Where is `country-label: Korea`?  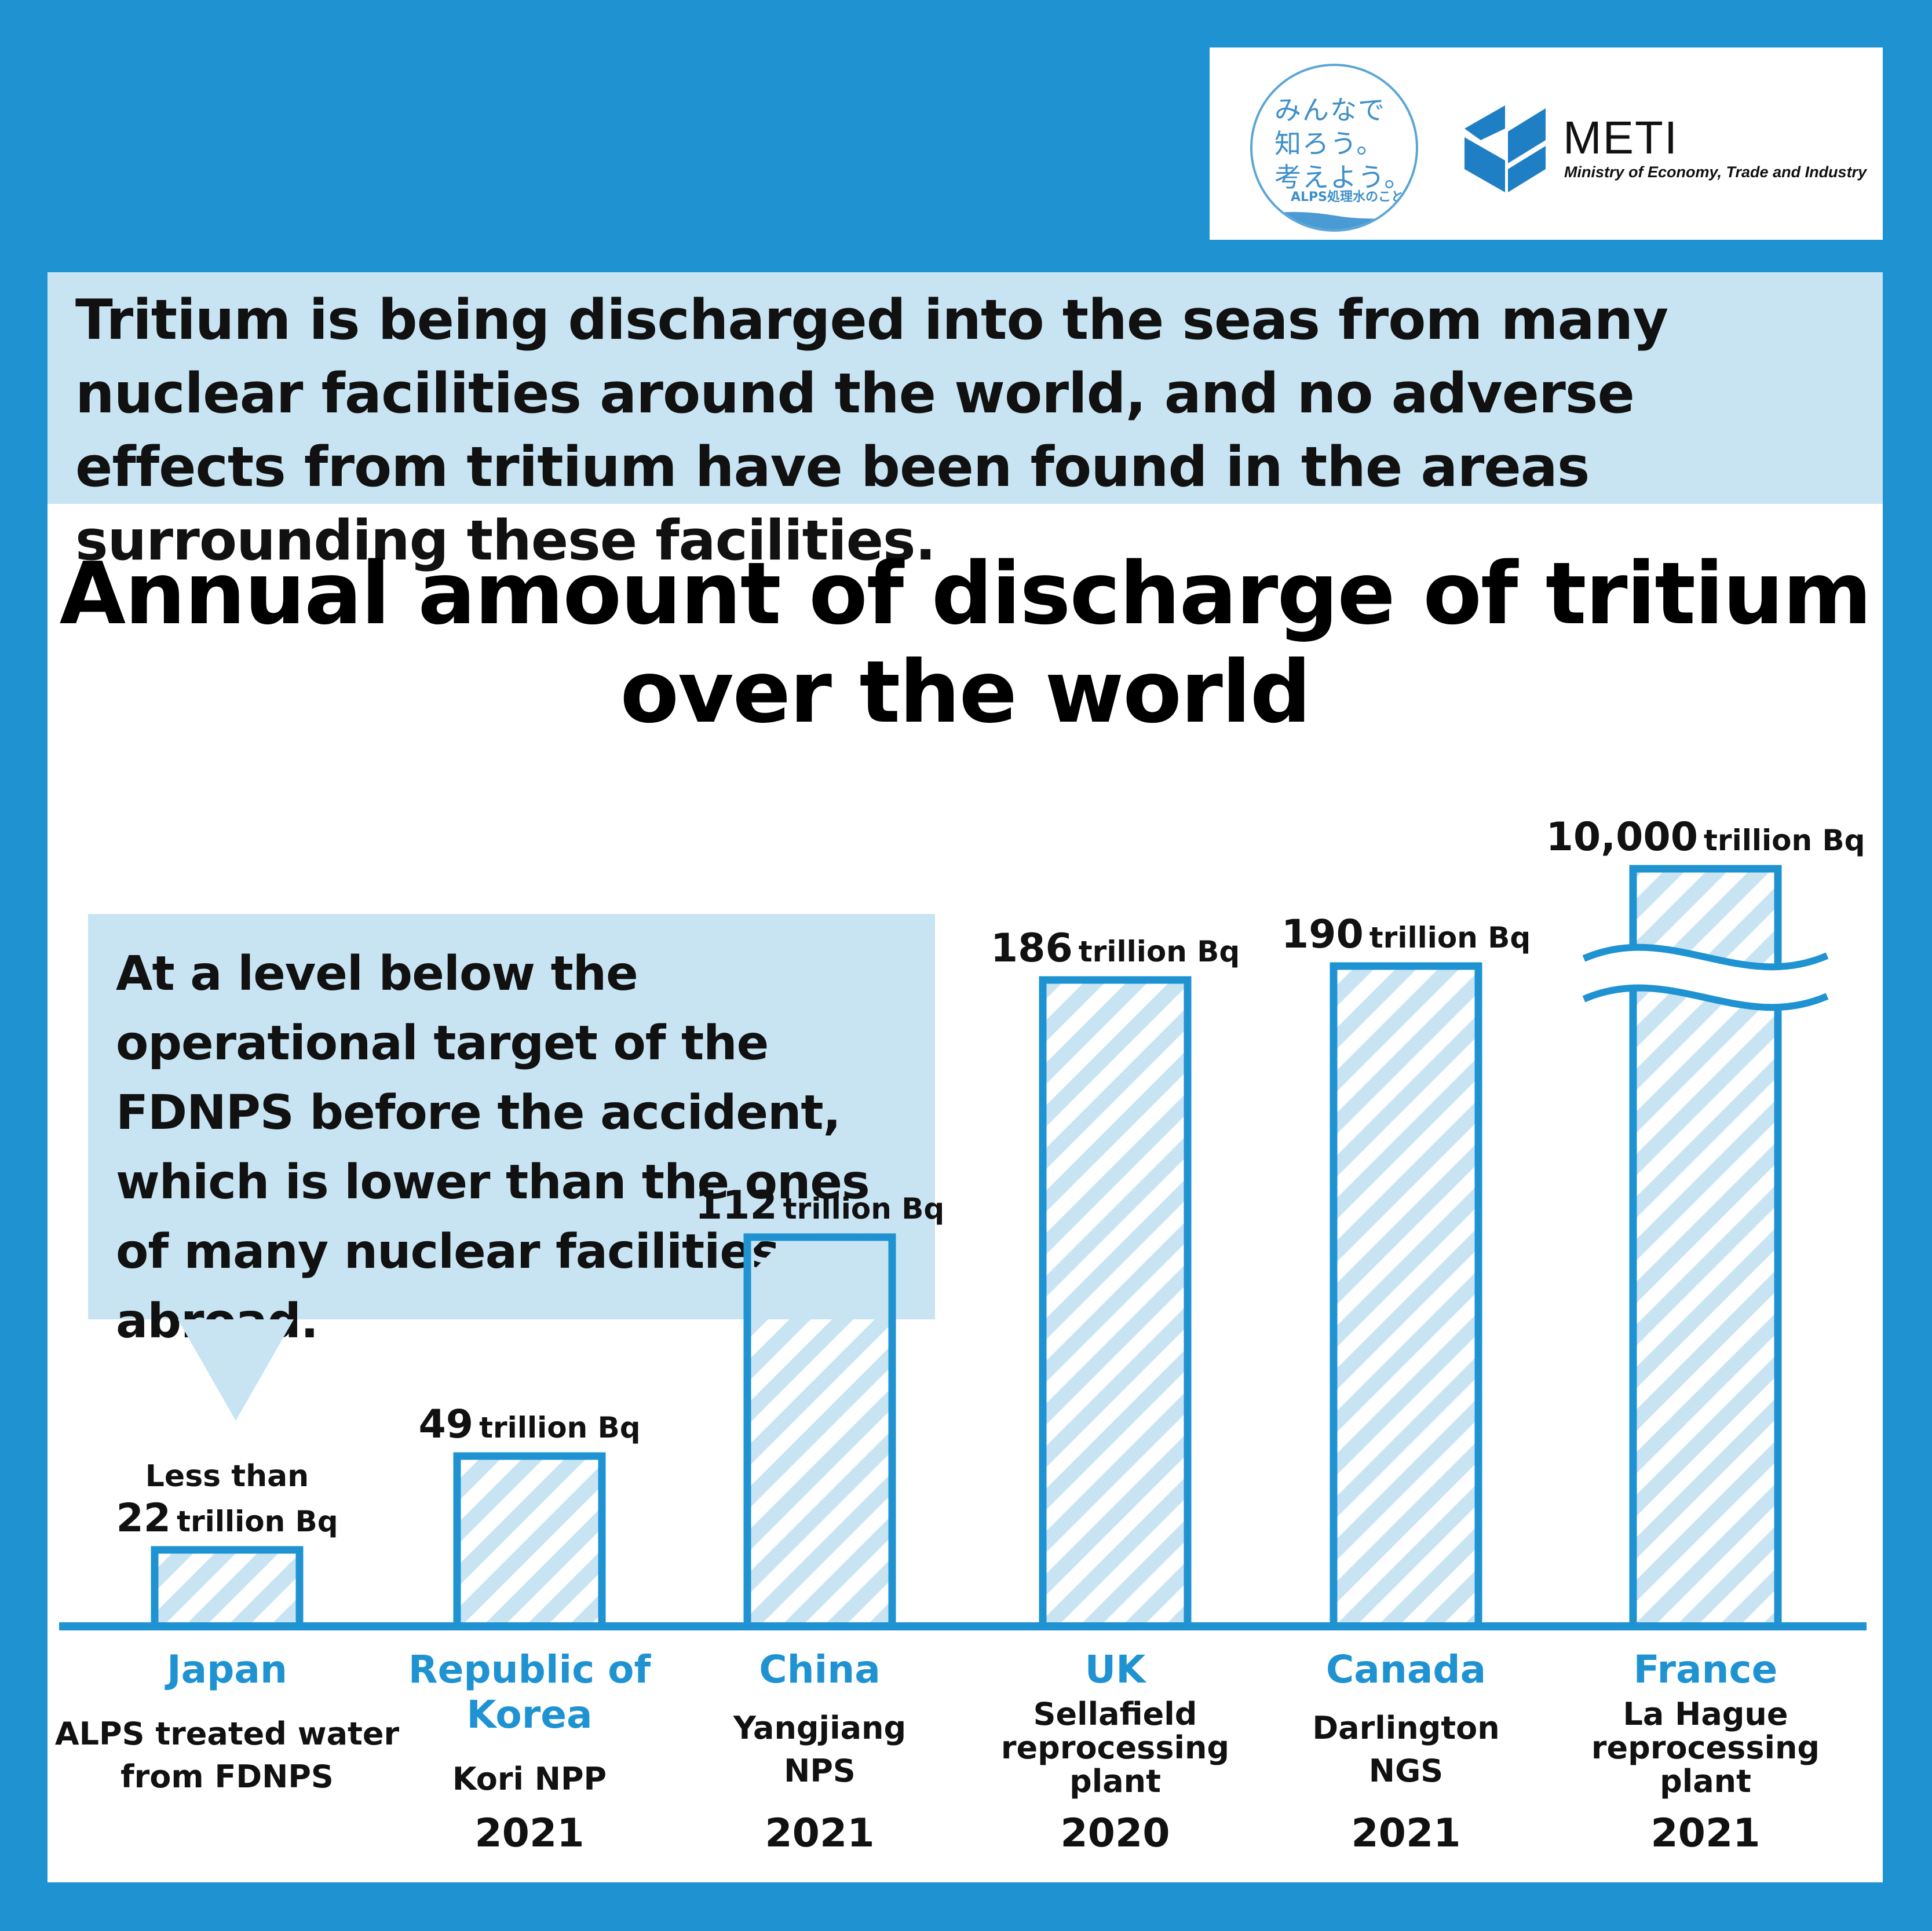
country-label: Korea is located at coordinates (529, 1715).